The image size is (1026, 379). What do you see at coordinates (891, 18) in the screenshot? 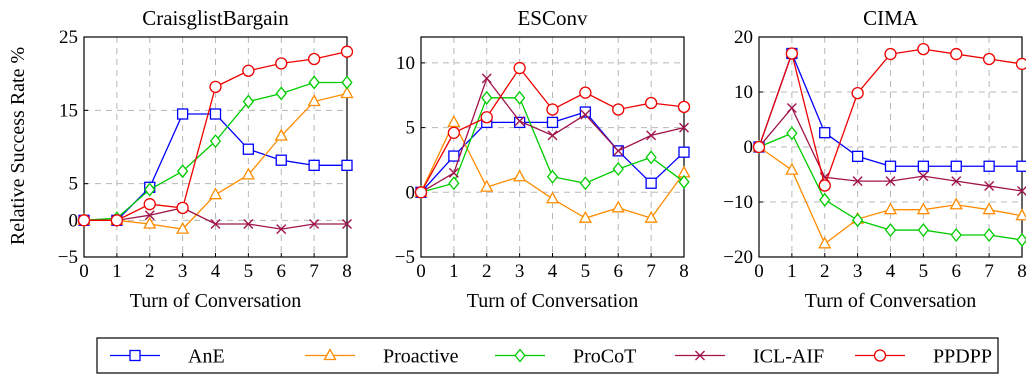
I see `chart-title: CIMA` at bounding box center [891, 18].